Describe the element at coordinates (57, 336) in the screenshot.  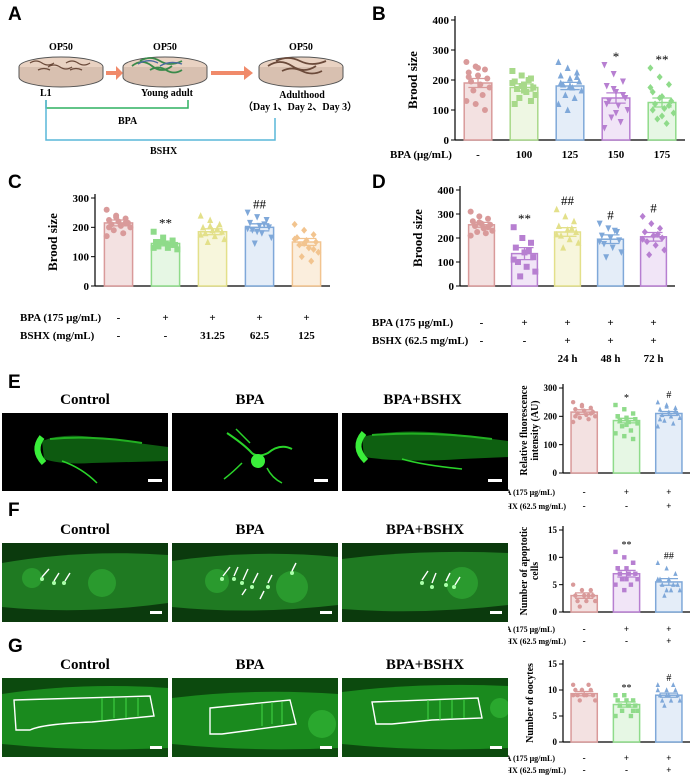
I see `row-label: BSHX (mg/mL)` at that location.